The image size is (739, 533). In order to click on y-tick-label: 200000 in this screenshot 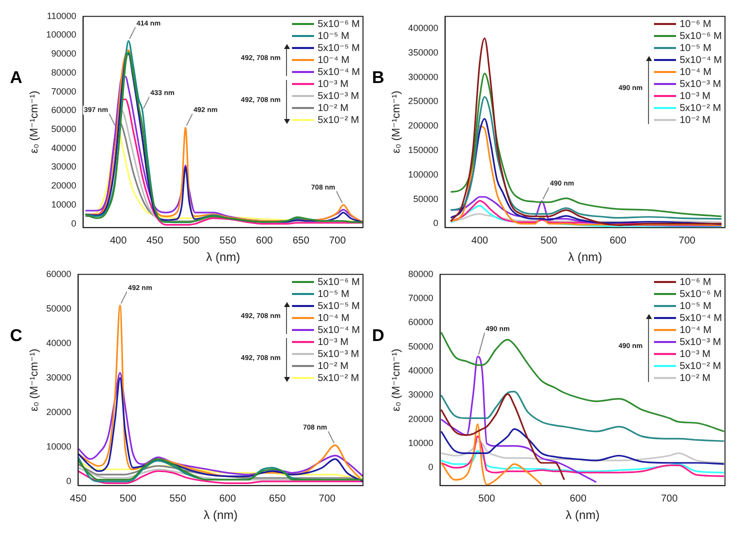, I will do `click(423, 125)`.